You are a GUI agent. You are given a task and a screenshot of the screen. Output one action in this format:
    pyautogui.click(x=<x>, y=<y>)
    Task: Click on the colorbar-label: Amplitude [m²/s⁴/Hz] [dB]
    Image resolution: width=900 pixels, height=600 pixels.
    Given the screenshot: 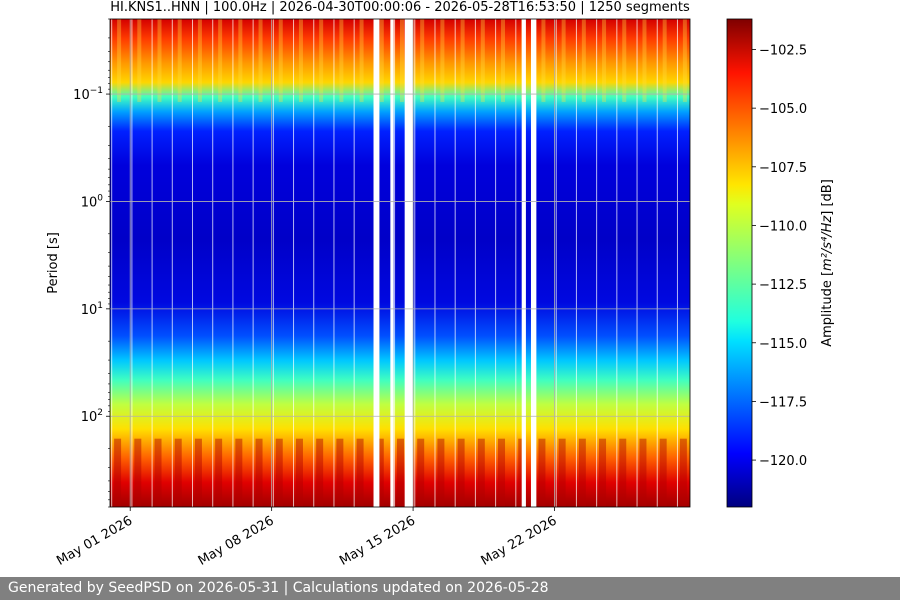 What is the action you would take?
    pyautogui.click(x=827, y=263)
    